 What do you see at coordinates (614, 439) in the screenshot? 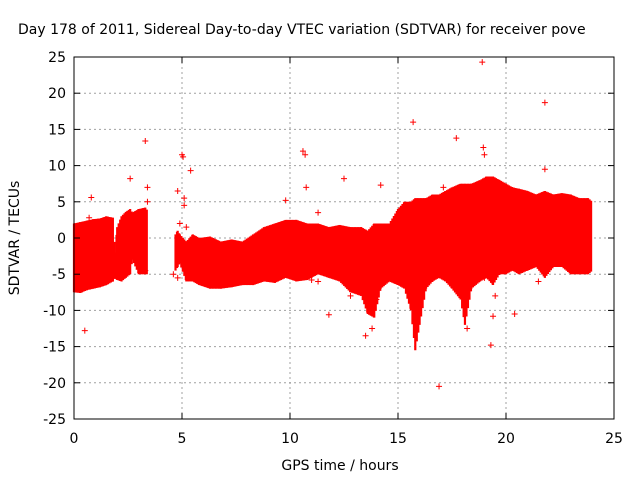
I see `x-tick-label: 25` at bounding box center [614, 439].